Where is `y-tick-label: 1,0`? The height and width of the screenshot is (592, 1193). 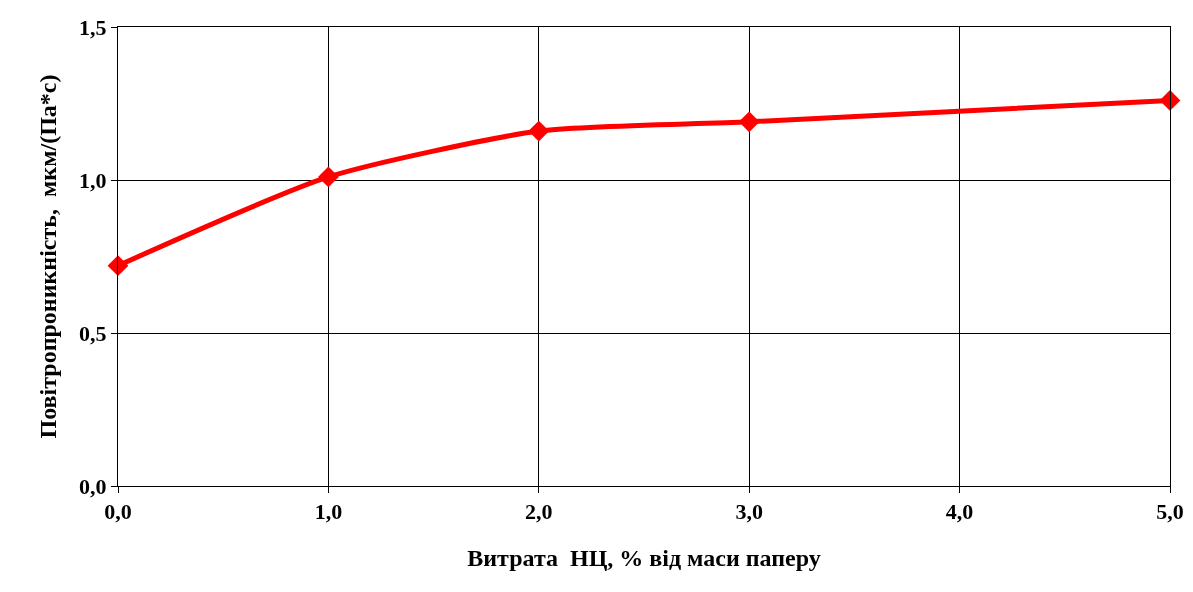
y-tick-label: 1,0 is located at coordinates (93, 180).